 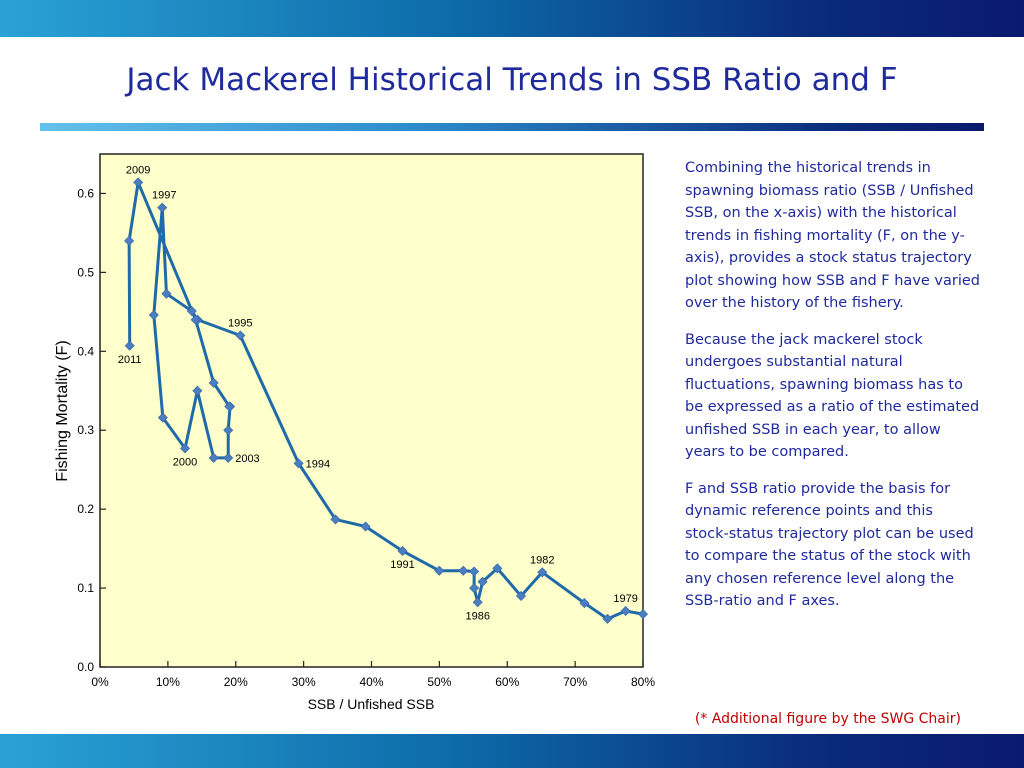 What do you see at coordinates (512, 18) in the screenshot?
I see `top-banner` at bounding box center [512, 18].